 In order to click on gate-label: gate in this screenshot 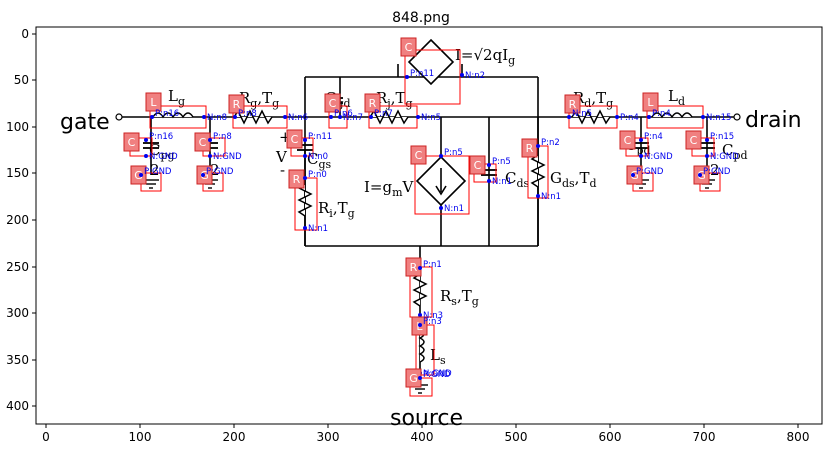, I will do `click(85, 122)`.